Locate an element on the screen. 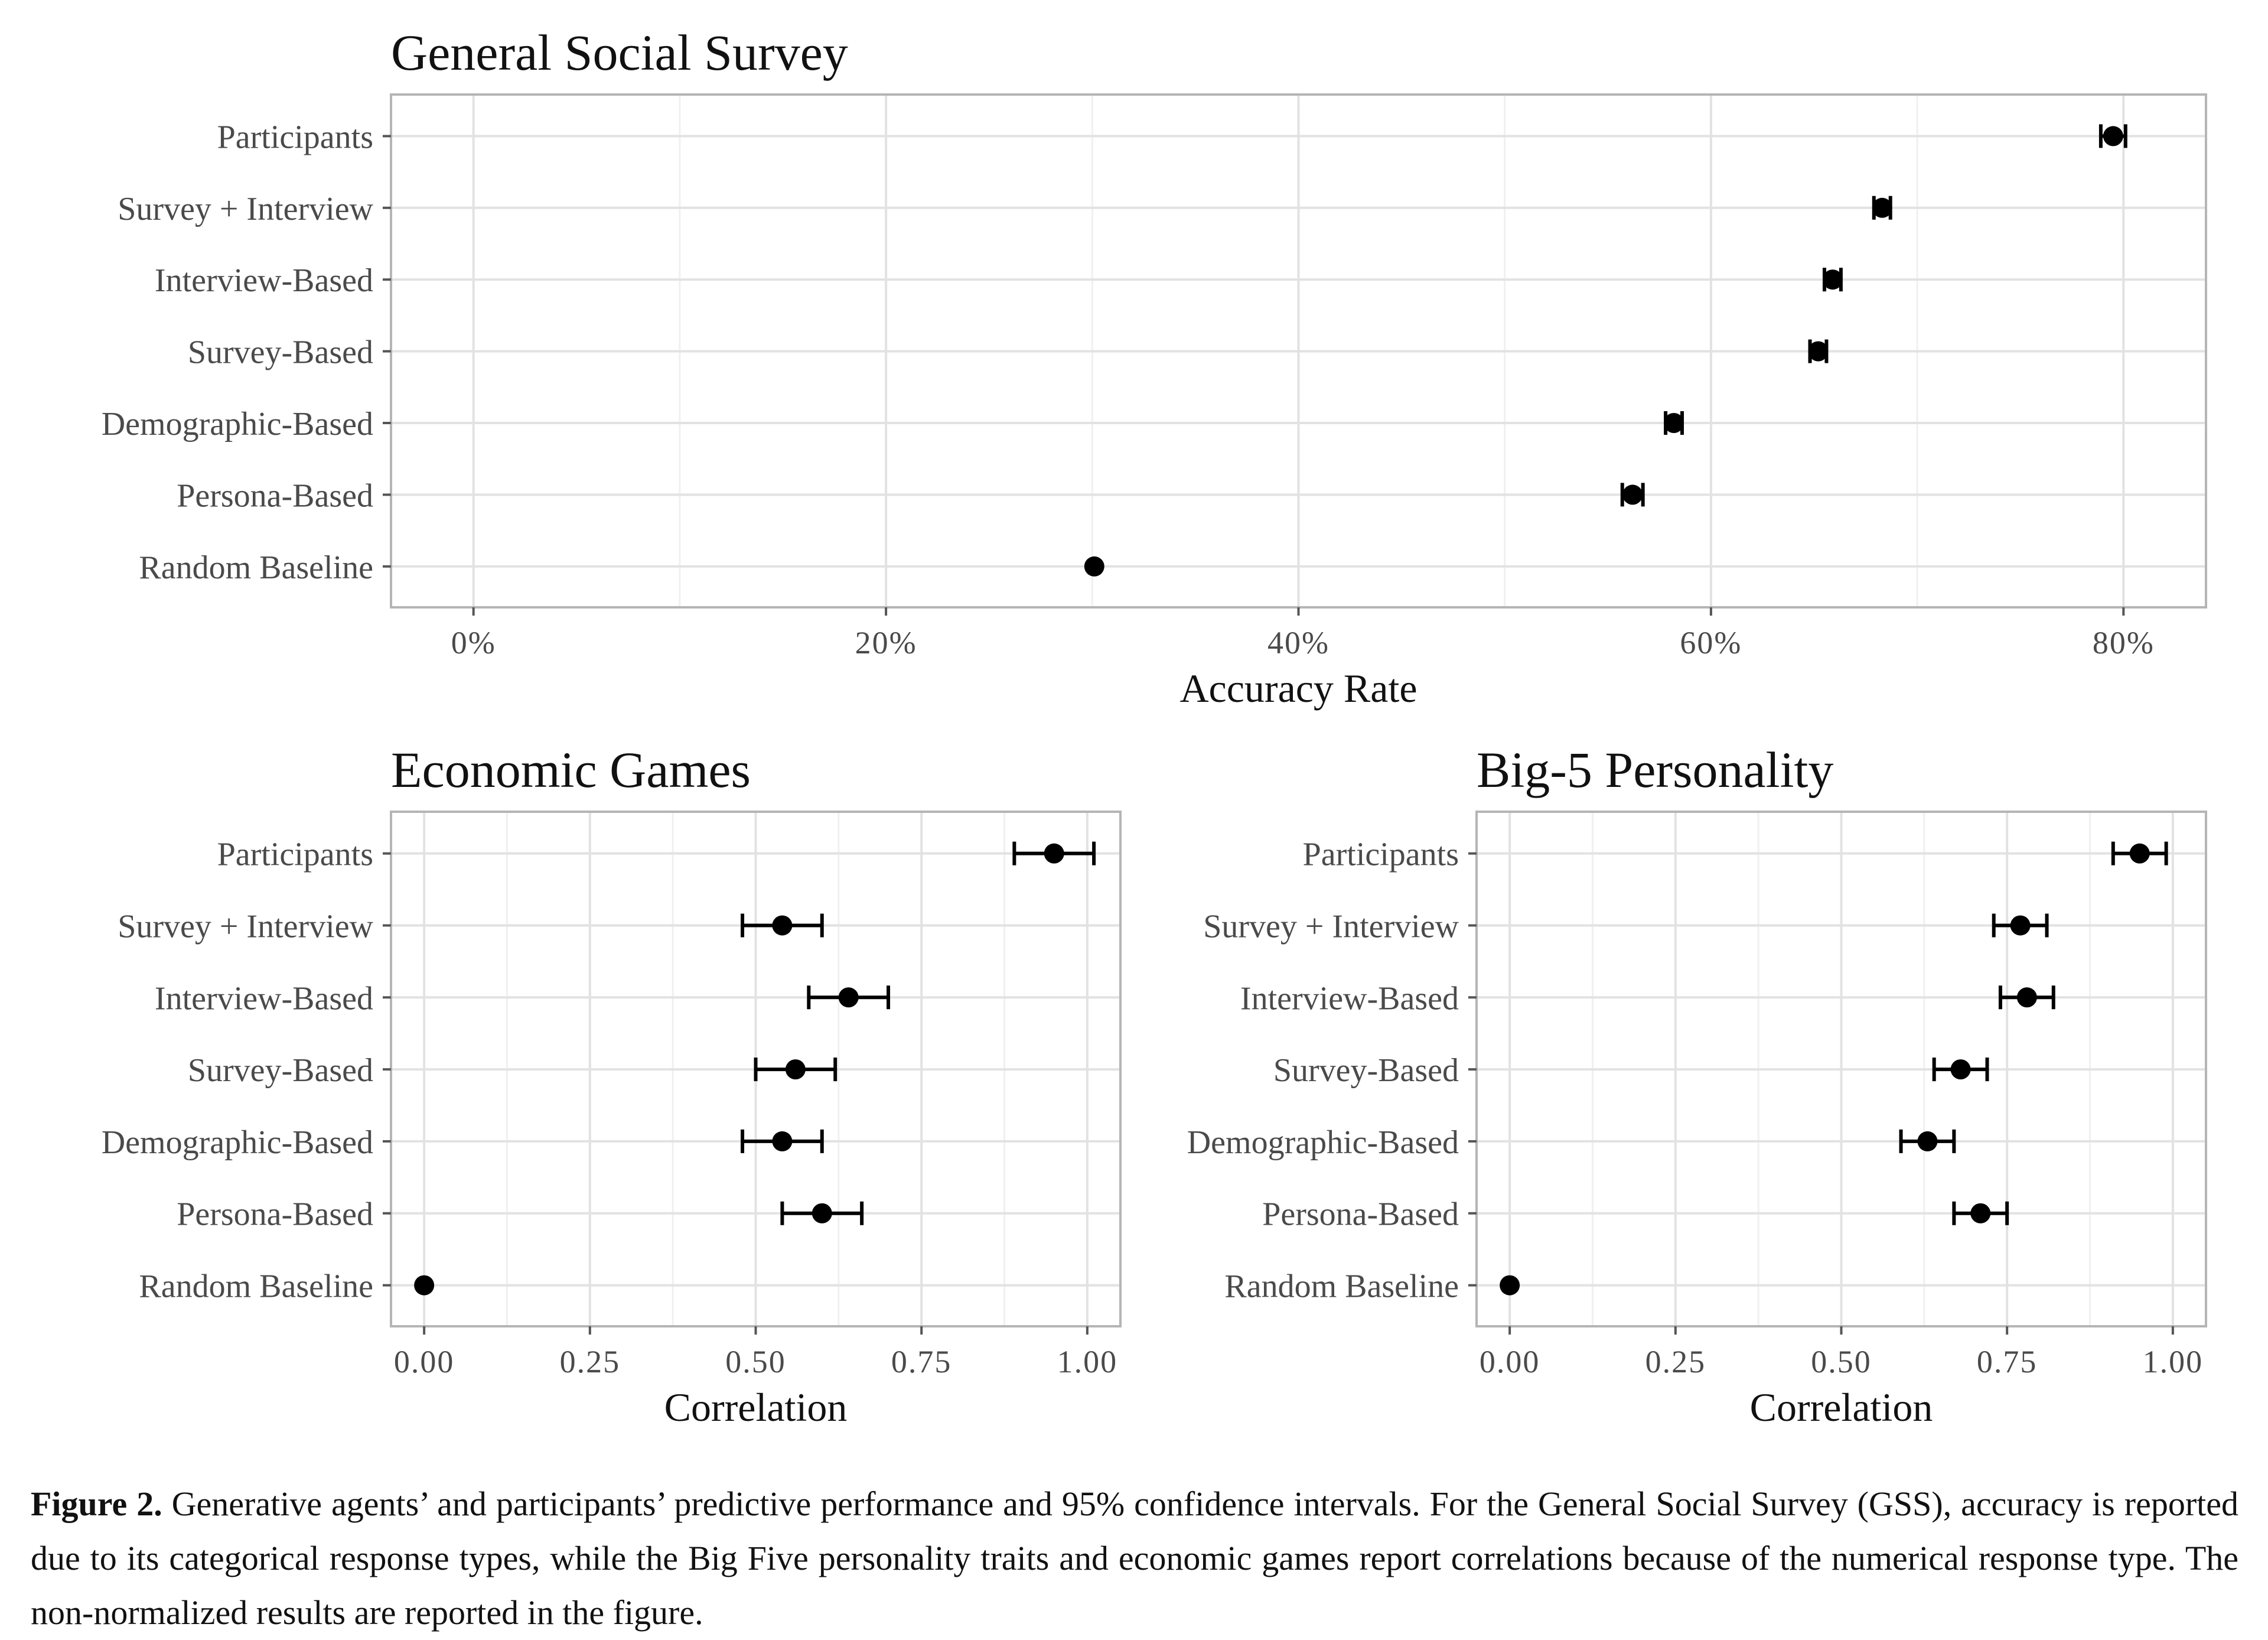 The image size is (2268, 1640). chart-title: Economic Games is located at coordinates (571, 769).